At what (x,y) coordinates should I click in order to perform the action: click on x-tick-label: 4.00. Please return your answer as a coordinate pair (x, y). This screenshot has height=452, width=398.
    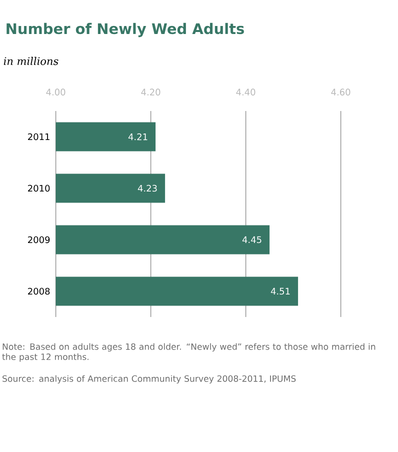
    Looking at the image, I should click on (56, 92).